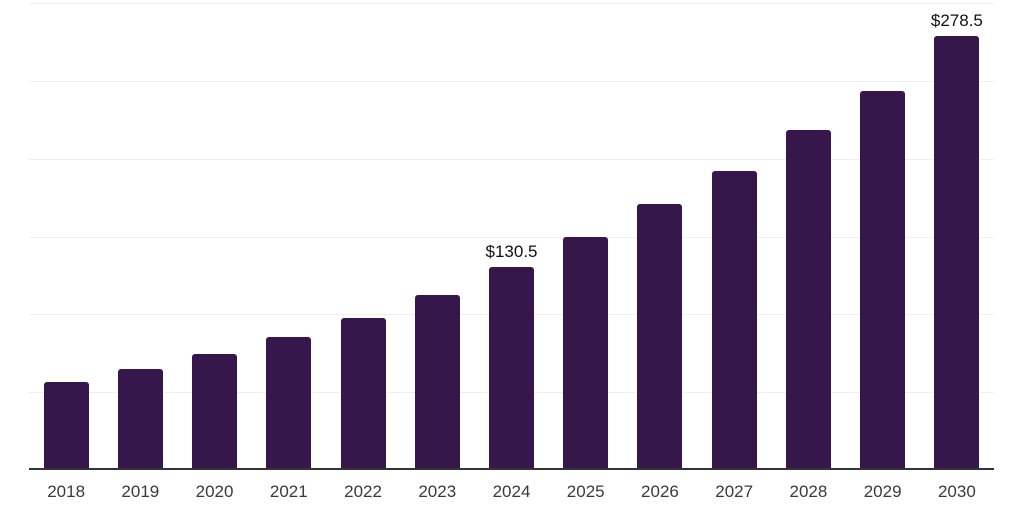 This screenshot has width=1024, height=512. What do you see at coordinates (215, 411) in the screenshot?
I see `bar-2020` at bounding box center [215, 411].